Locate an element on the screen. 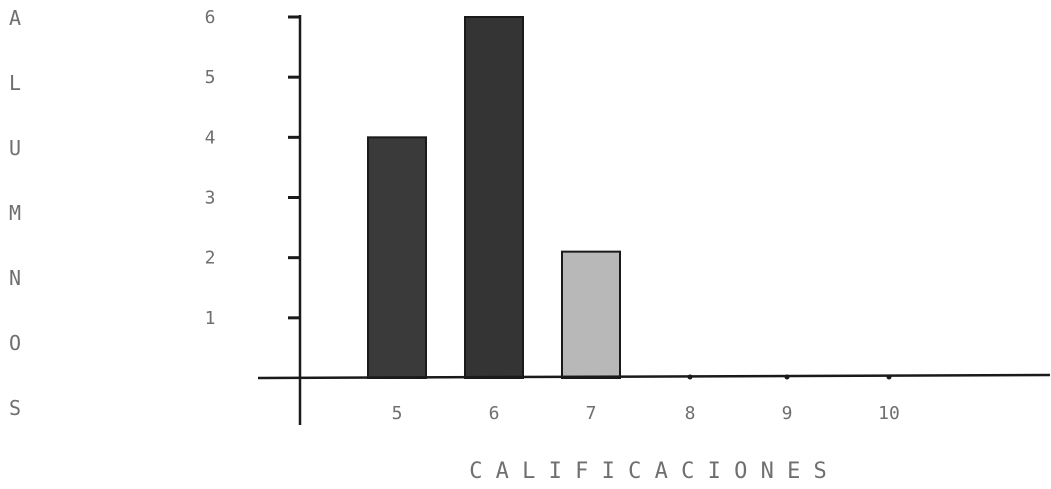 The image size is (1051, 489). x-tick-label: 6 is located at coordinates (494, 413).